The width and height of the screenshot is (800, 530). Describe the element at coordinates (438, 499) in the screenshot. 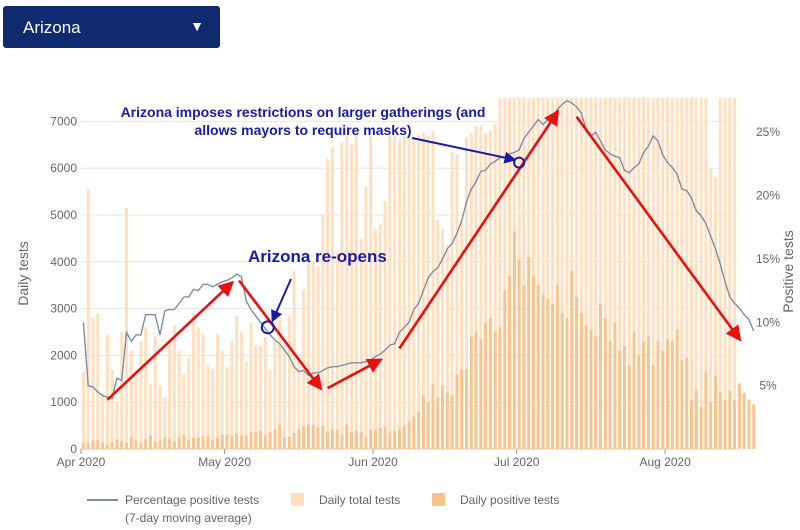

I see `legend-swatch-positive-tests` at that location.